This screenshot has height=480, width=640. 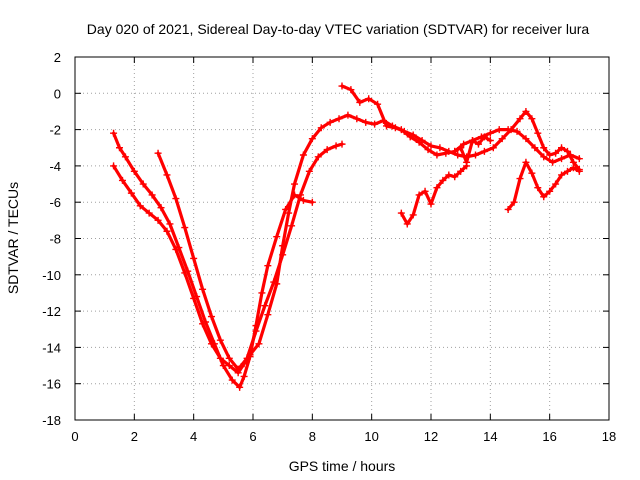 What do you see at coordinates (51, 275) in the screenshot?
I see `y-tick-label: -10` at bounding box center [51, 275].